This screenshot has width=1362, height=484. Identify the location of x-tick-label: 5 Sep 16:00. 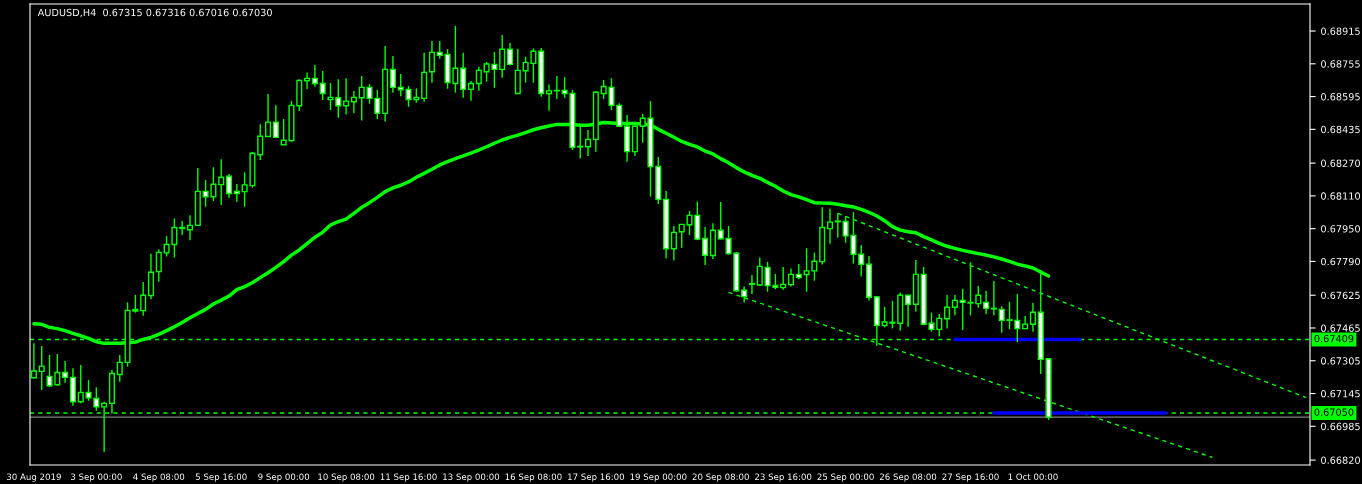
(221, 477).